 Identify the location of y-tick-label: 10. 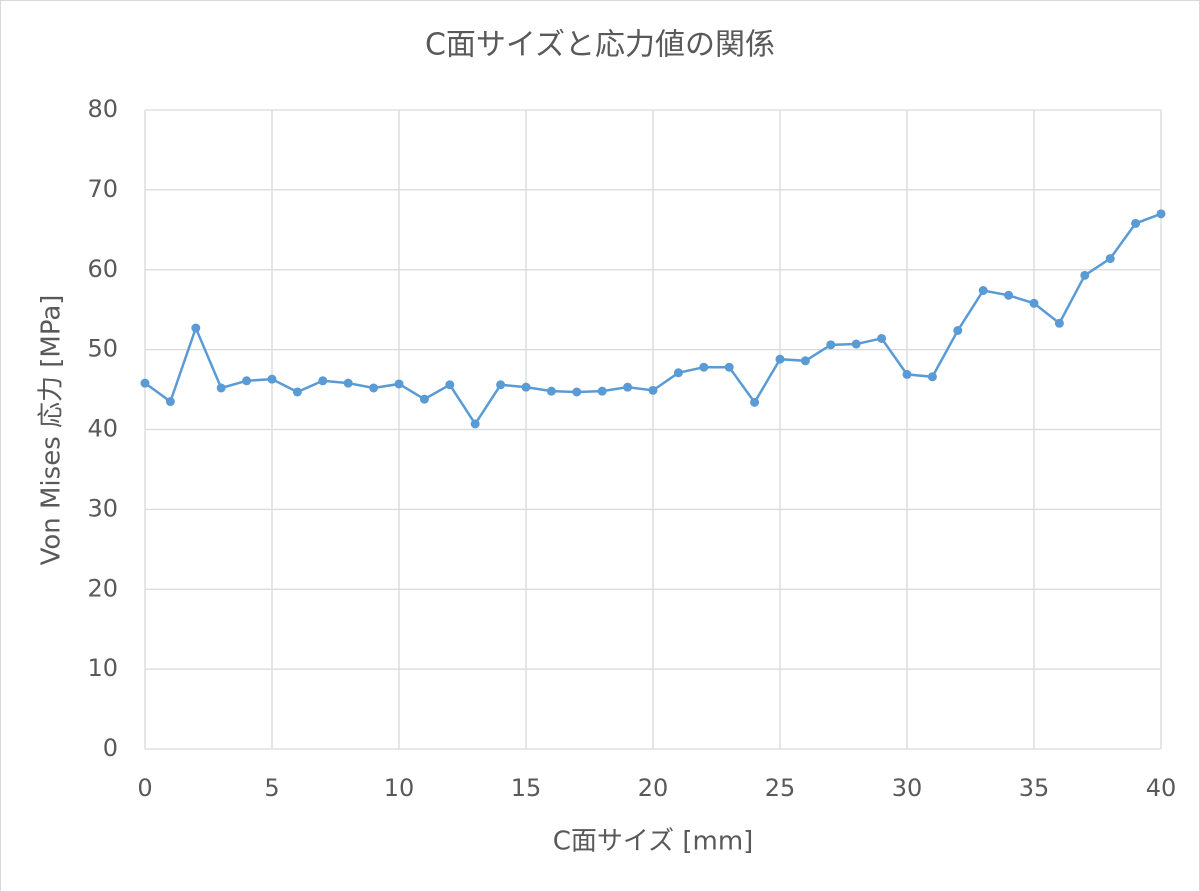
(102, 668).